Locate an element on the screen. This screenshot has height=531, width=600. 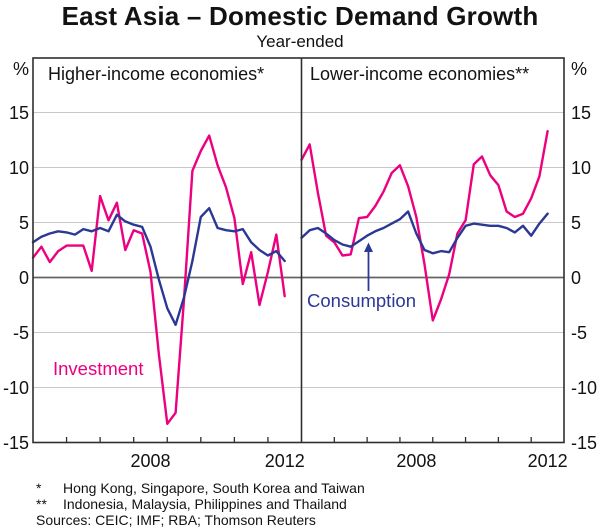
footnote-marker: * is located at coordinates (39, 488).